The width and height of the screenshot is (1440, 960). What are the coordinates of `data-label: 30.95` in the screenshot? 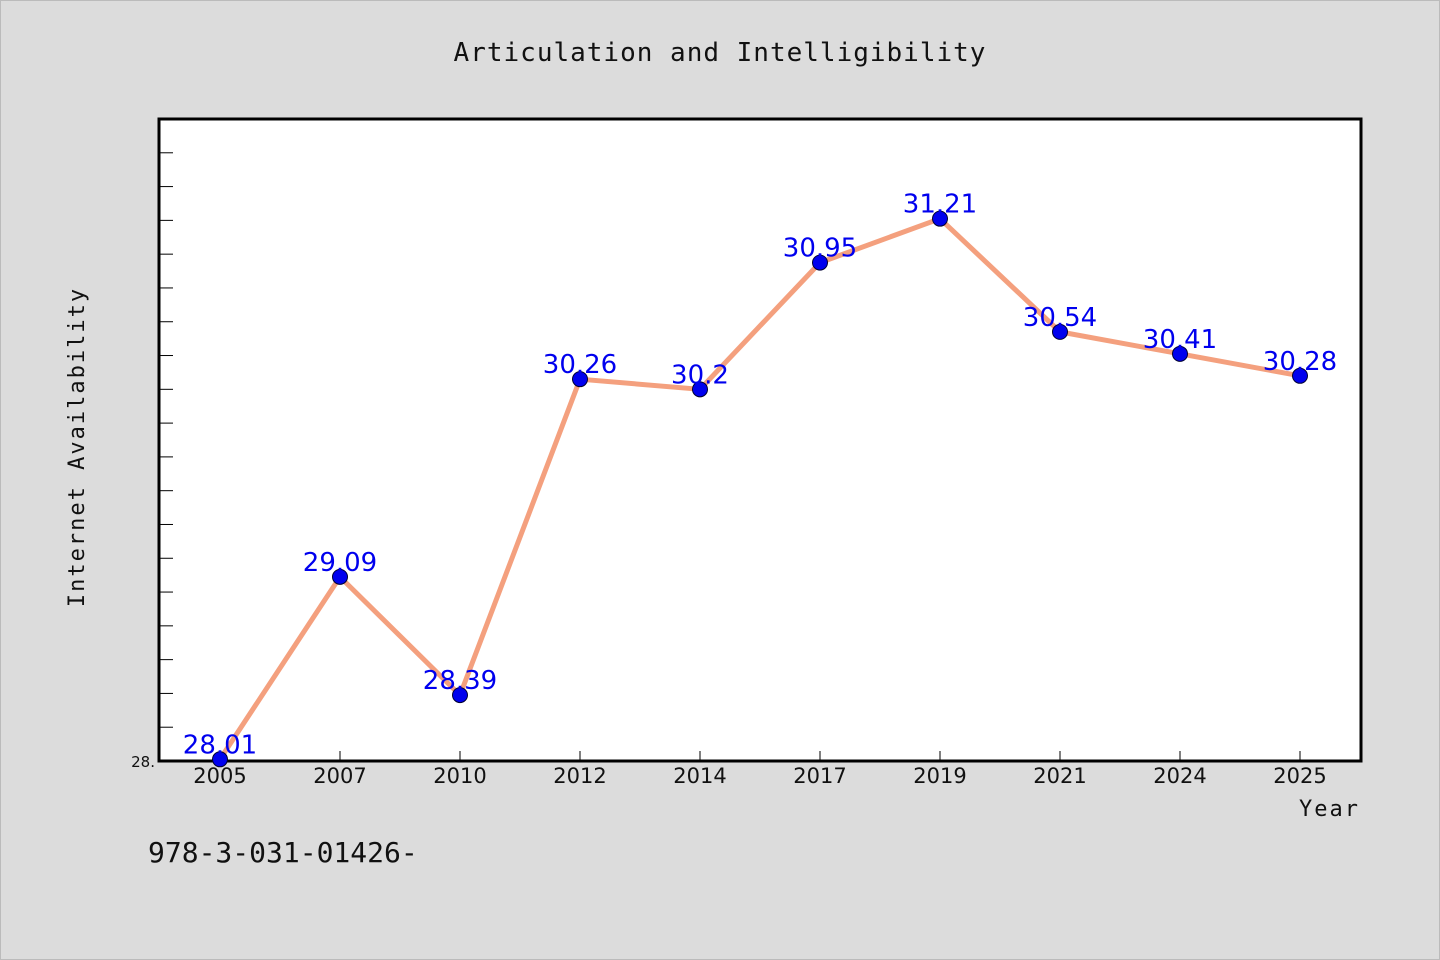 It's located at (820, 249).